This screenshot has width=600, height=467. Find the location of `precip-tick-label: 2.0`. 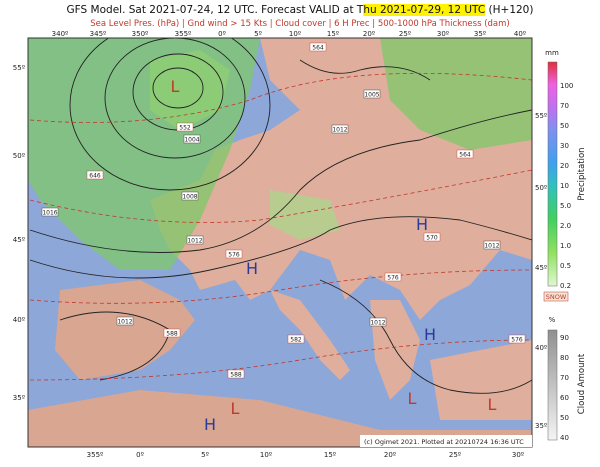

precip-tick-label: 2.0 is located at coordinates (565, 226).